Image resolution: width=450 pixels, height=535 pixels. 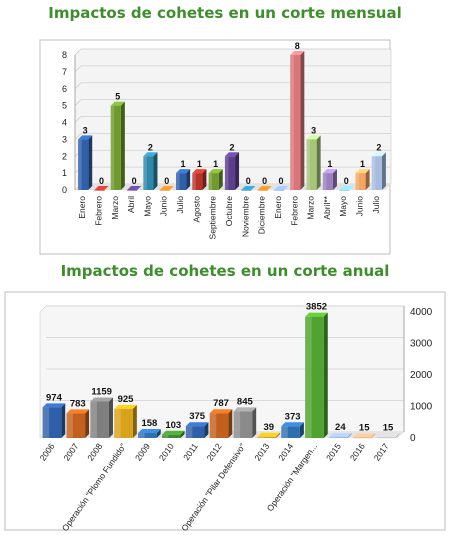 What do you see at coordinates (78, 403) in the screenshot?
I see `chart2-data-label: 783` at bounding box center [78, 403].